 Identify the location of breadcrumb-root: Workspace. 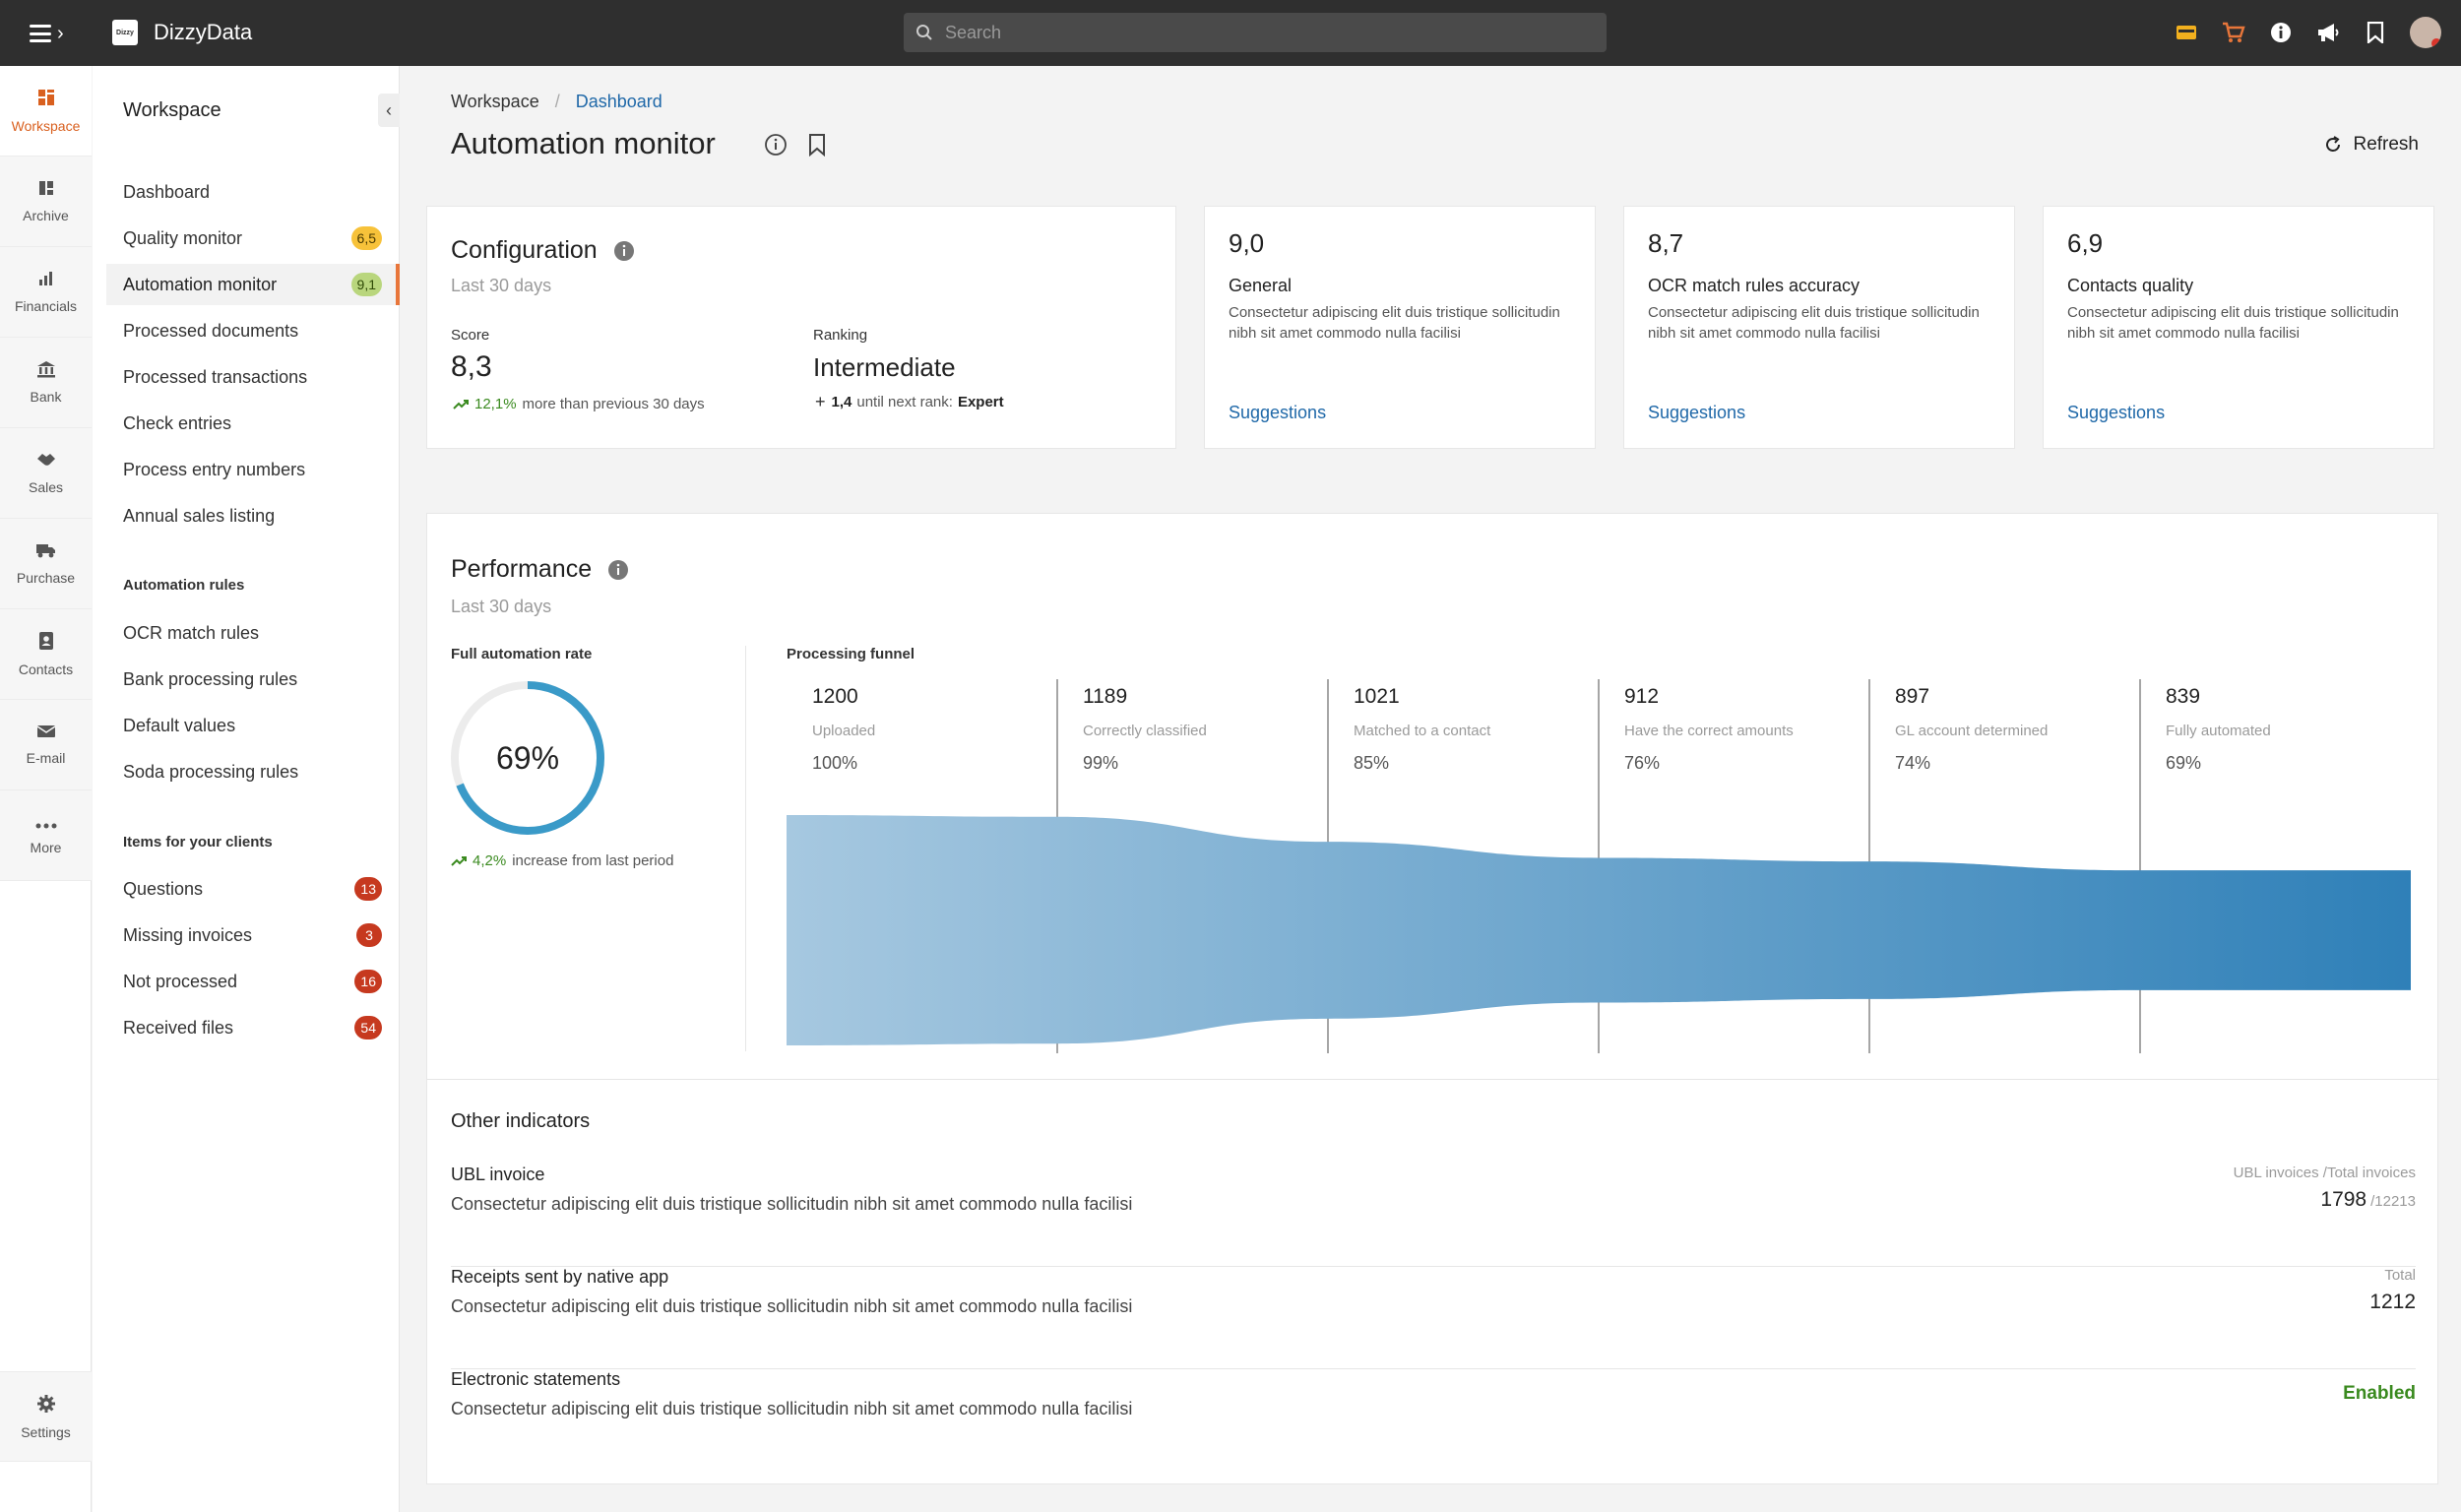
(495, 101).